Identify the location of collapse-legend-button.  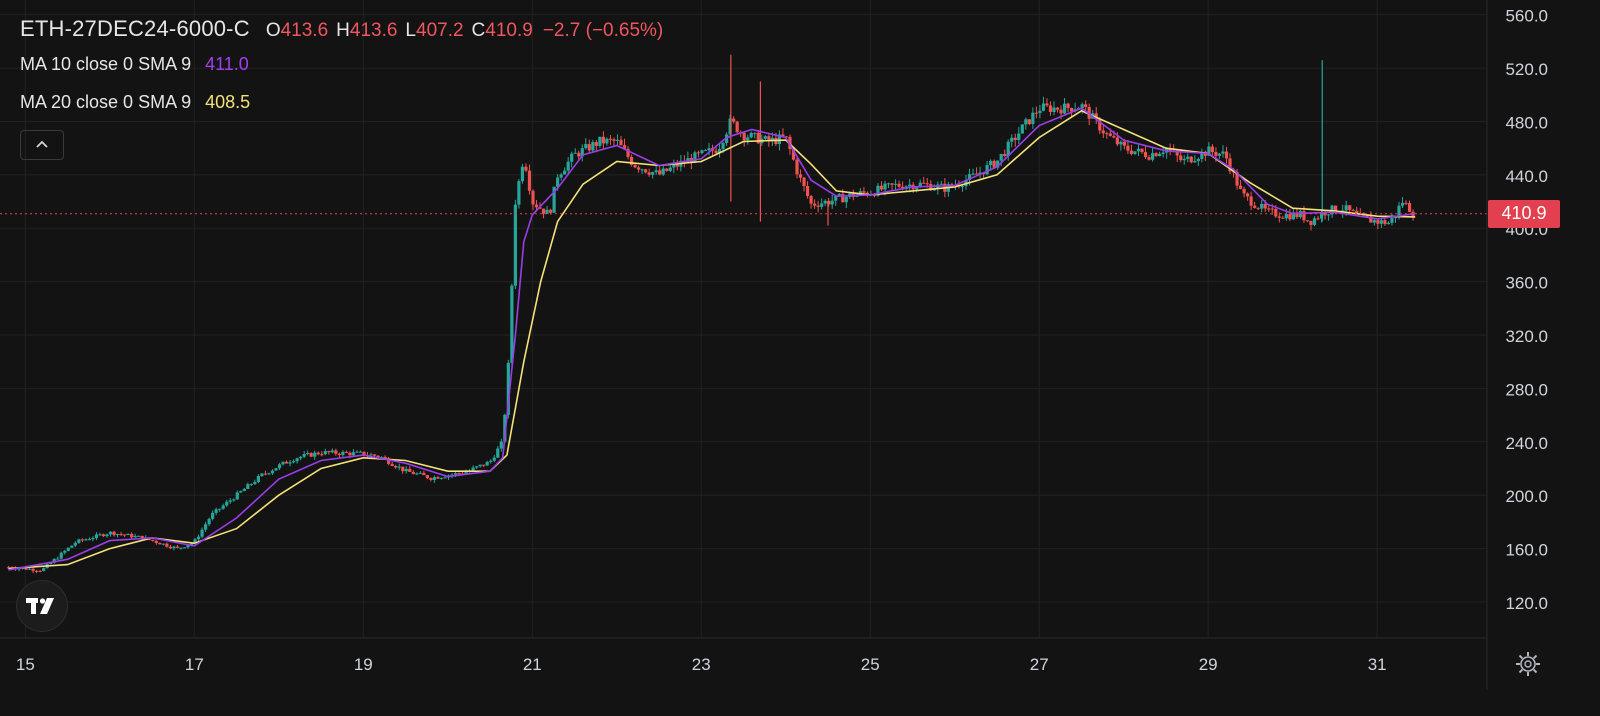
(42, 145).